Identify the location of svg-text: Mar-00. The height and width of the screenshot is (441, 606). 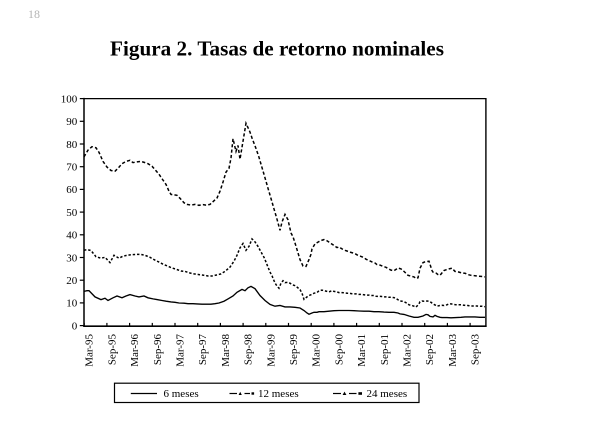
(317, 350).